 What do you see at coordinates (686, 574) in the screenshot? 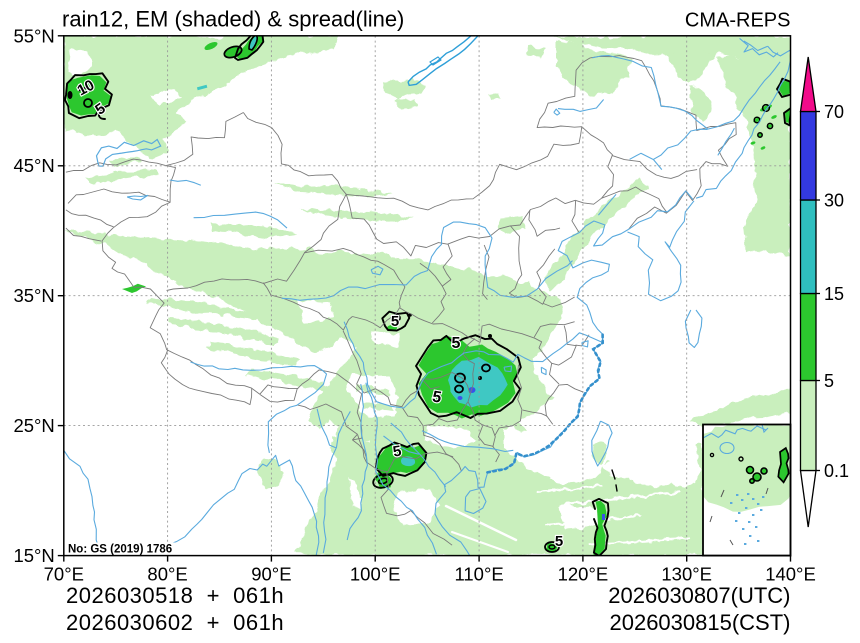
I see `svg-text: 130°E` at bounding box center [686, 574].